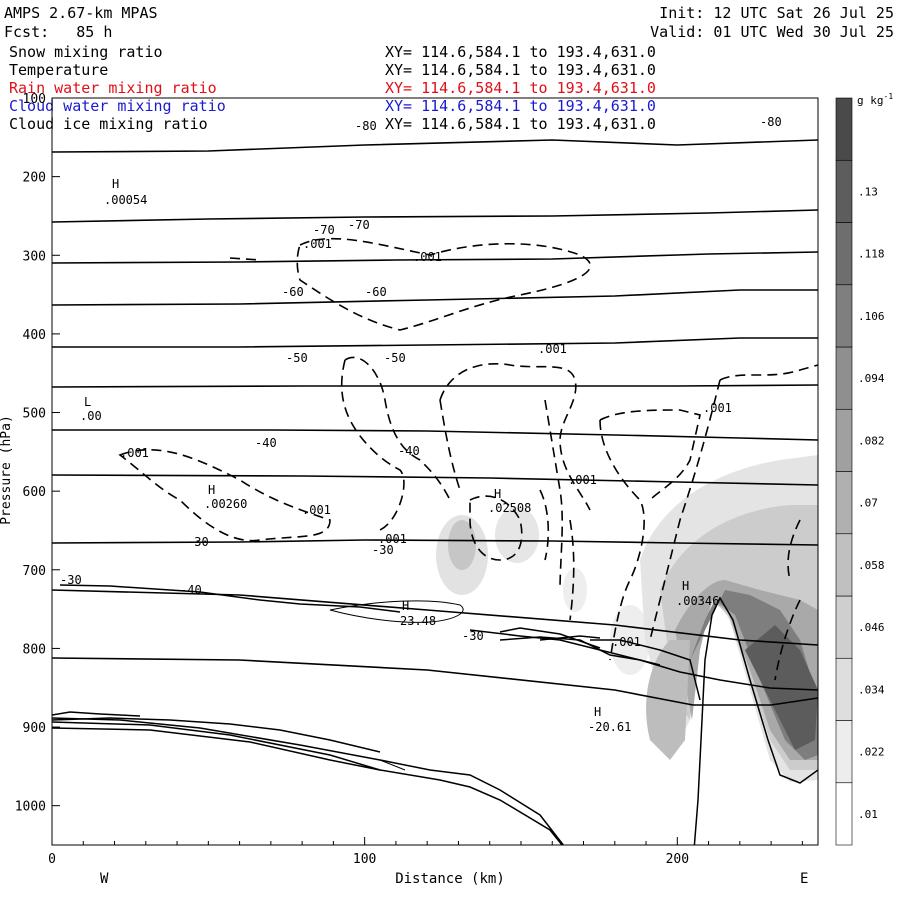 Image resolution: width=900 pixels, height=900 pixels. What do you see at coordinates (34, 728) in the screenshot?
I see `y-tick-label-8: 900` at bounding box center [34, 728].